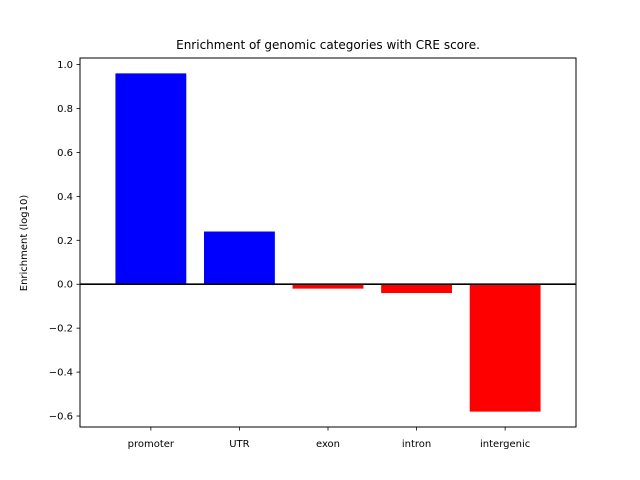 The image size is (640, 480). What do you see at coordinates (65, 285) in the screenshot?
I see `y-tick-label: 0.0` at bounding box center [65, 285].